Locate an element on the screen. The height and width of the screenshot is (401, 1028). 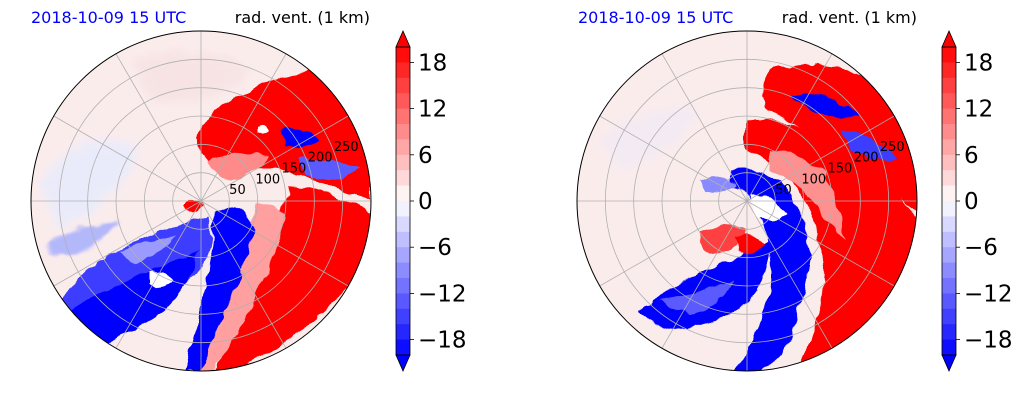
right-radial-label-50: 50 is located at coordinates (783, 190).